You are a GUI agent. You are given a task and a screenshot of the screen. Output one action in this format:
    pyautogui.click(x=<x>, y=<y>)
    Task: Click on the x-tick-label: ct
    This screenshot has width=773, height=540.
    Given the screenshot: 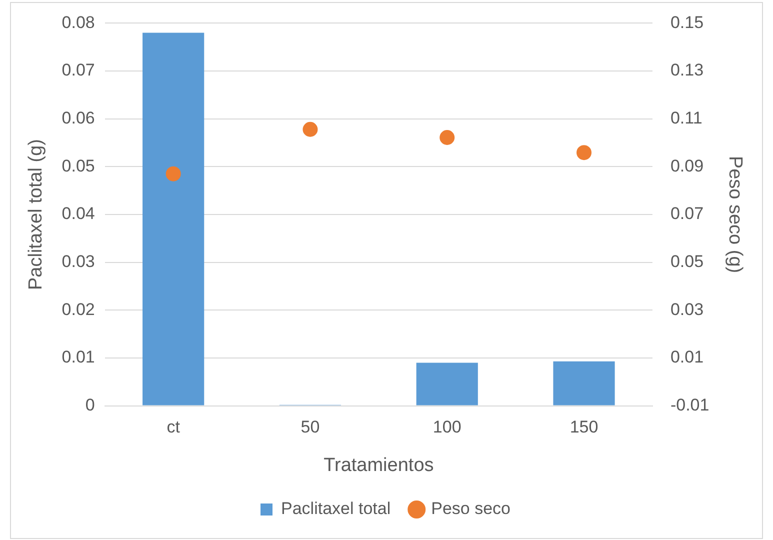 What is the action you would take?
    pyautogui.click(x=173, y=427)
    